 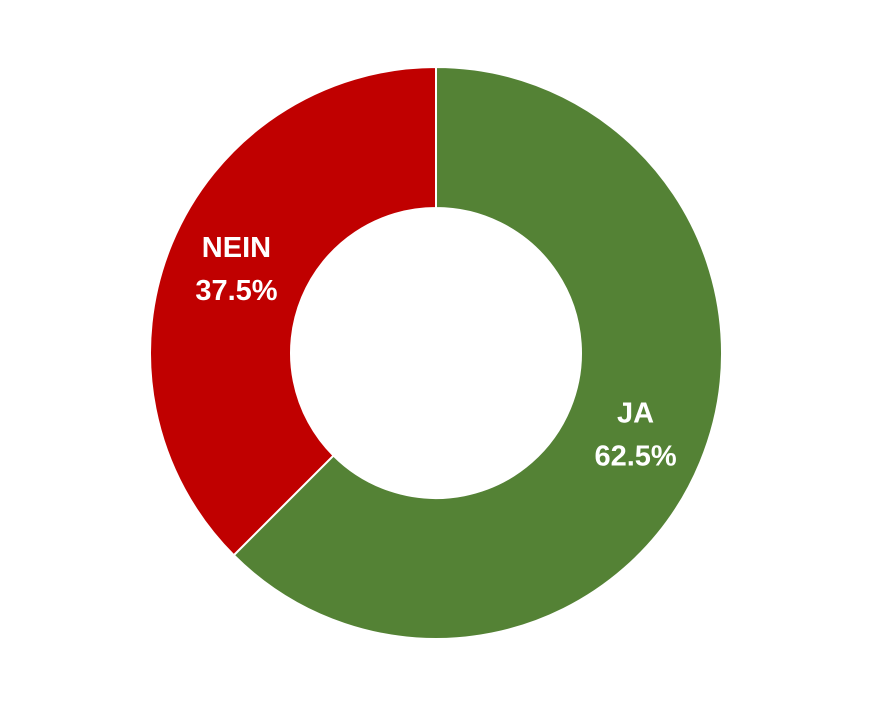 What do you see at coordinates (635, 456) in the screenshot?
I see `slice-value-label: 62.5%` at bounding box center [635, 456].